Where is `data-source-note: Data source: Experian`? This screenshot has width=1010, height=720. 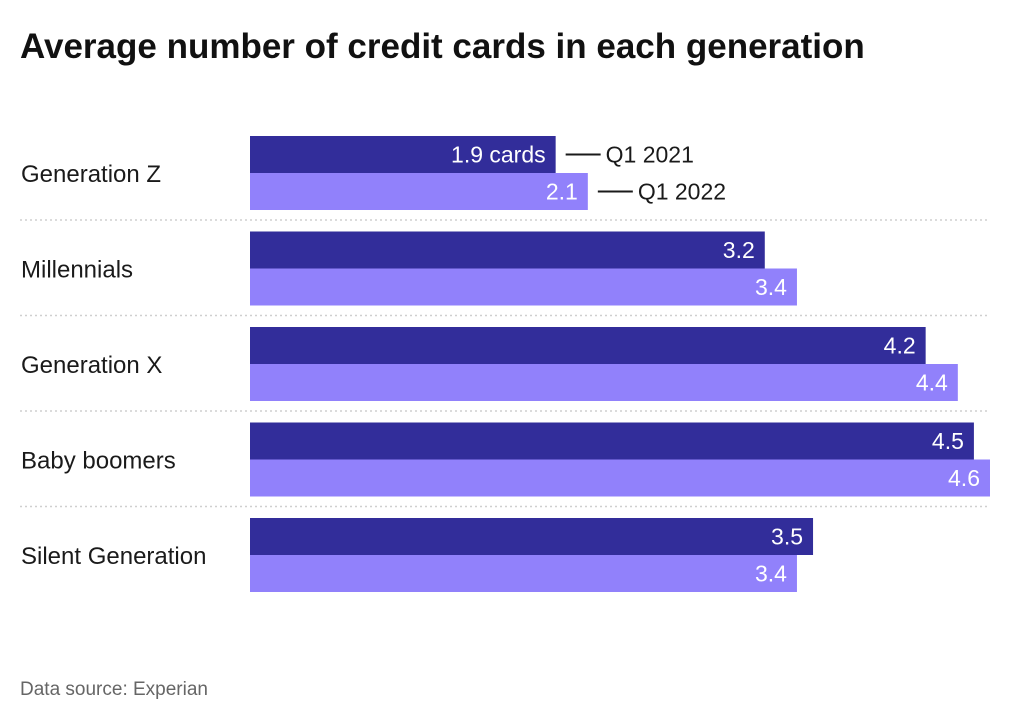 data-source-note: Data source: Experian is located at coordinates (114, 689).